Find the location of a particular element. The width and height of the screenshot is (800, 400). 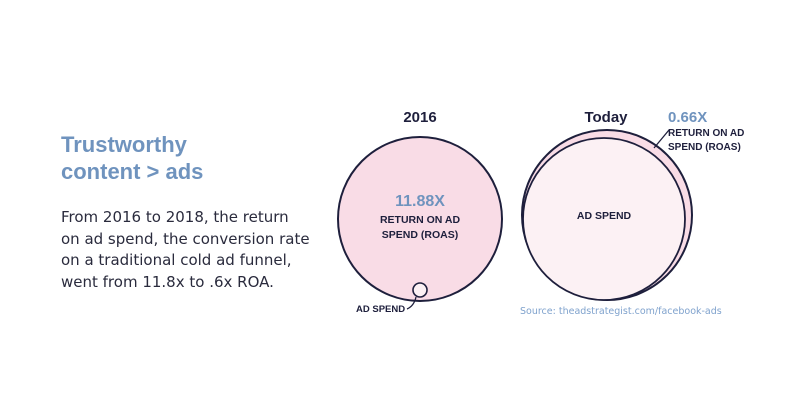

description-line-3: on a traditional cold ad funnel, is located at coordinates (176, 260).